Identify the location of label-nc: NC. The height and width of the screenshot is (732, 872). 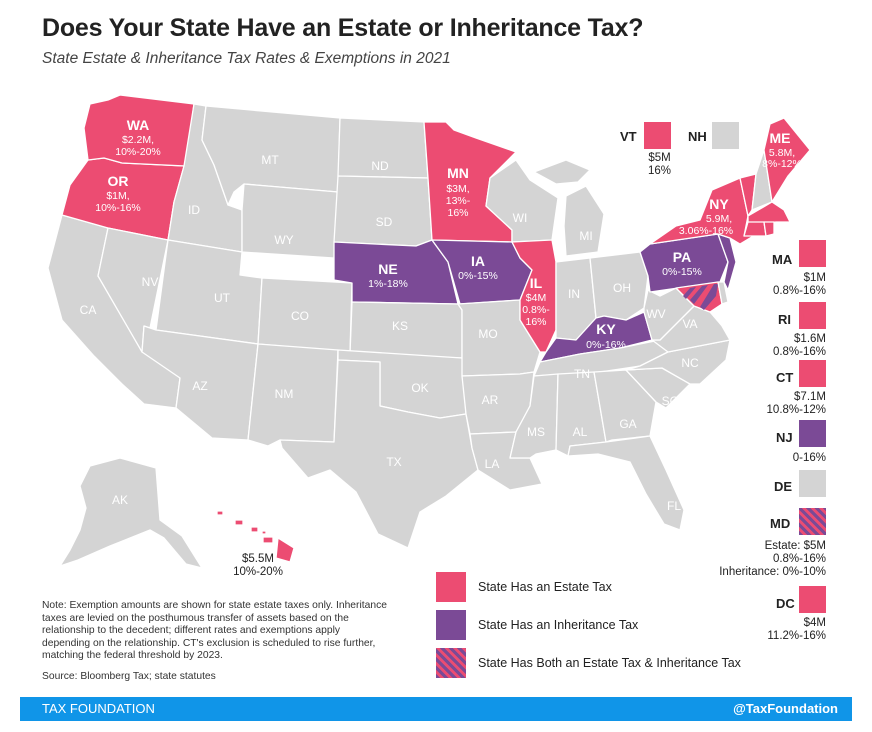
(690, 363).